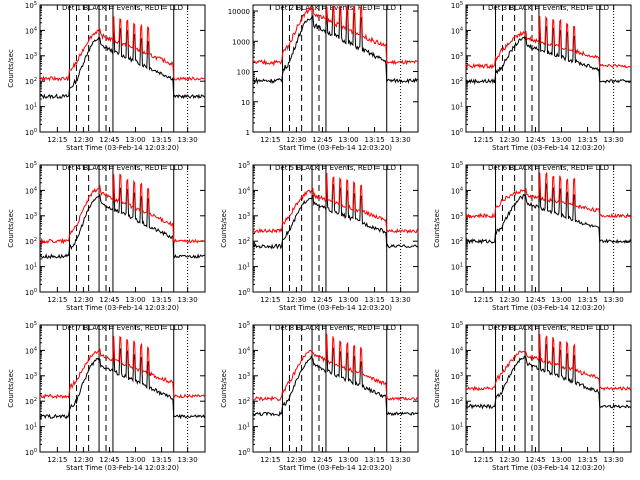  What do you see at coordinates (335, 328) in the screenshot?
I see `panel-title: Det 8 BLACK = Events, RED = LLD` at bounding box center [335, 328].